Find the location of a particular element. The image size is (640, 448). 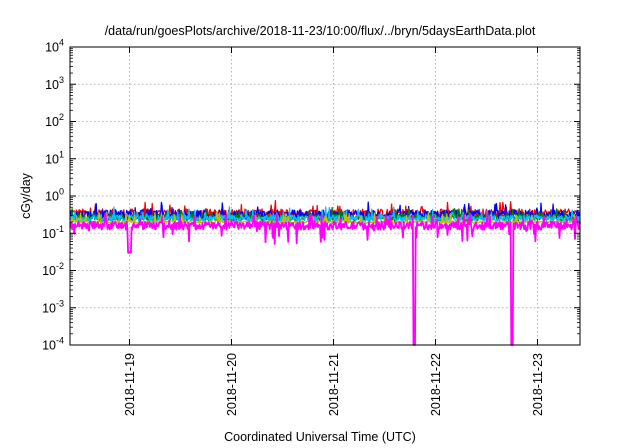

y-tick-label: 10⁻³ is located at coordinates (53, 306).